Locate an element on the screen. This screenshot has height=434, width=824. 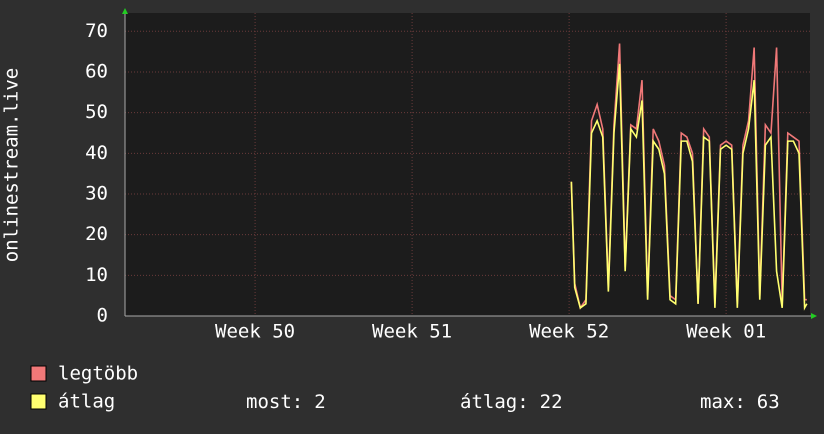
y-tick-label: 70 is located at coordinates (96, 31).